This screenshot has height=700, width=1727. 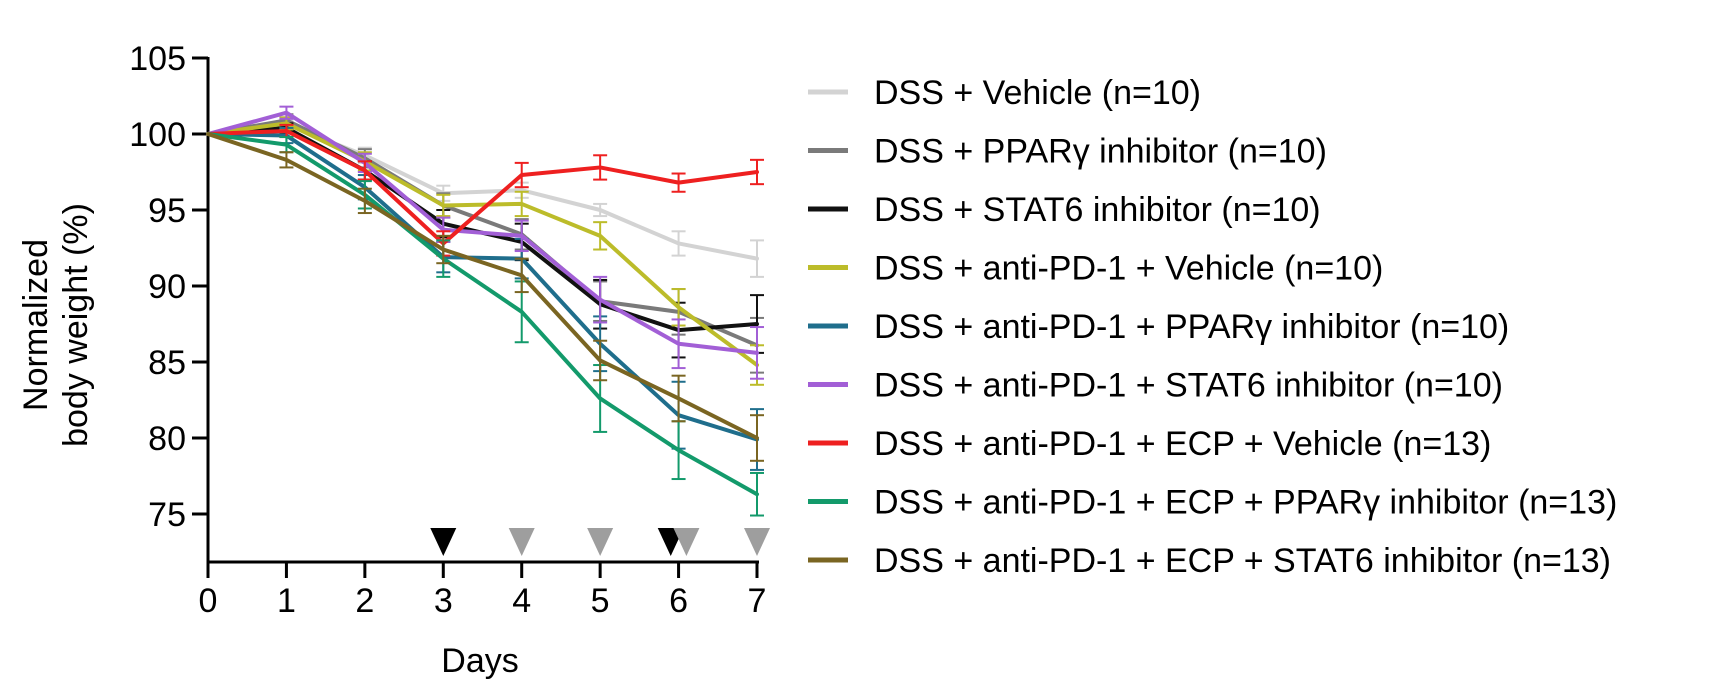 What do you see at coordinates (1128, 269) in the screenshot?
I see `legend-label: DSS + anti-PD-1 + Vehicle (n=10)` at bounding box center [1128, 269].